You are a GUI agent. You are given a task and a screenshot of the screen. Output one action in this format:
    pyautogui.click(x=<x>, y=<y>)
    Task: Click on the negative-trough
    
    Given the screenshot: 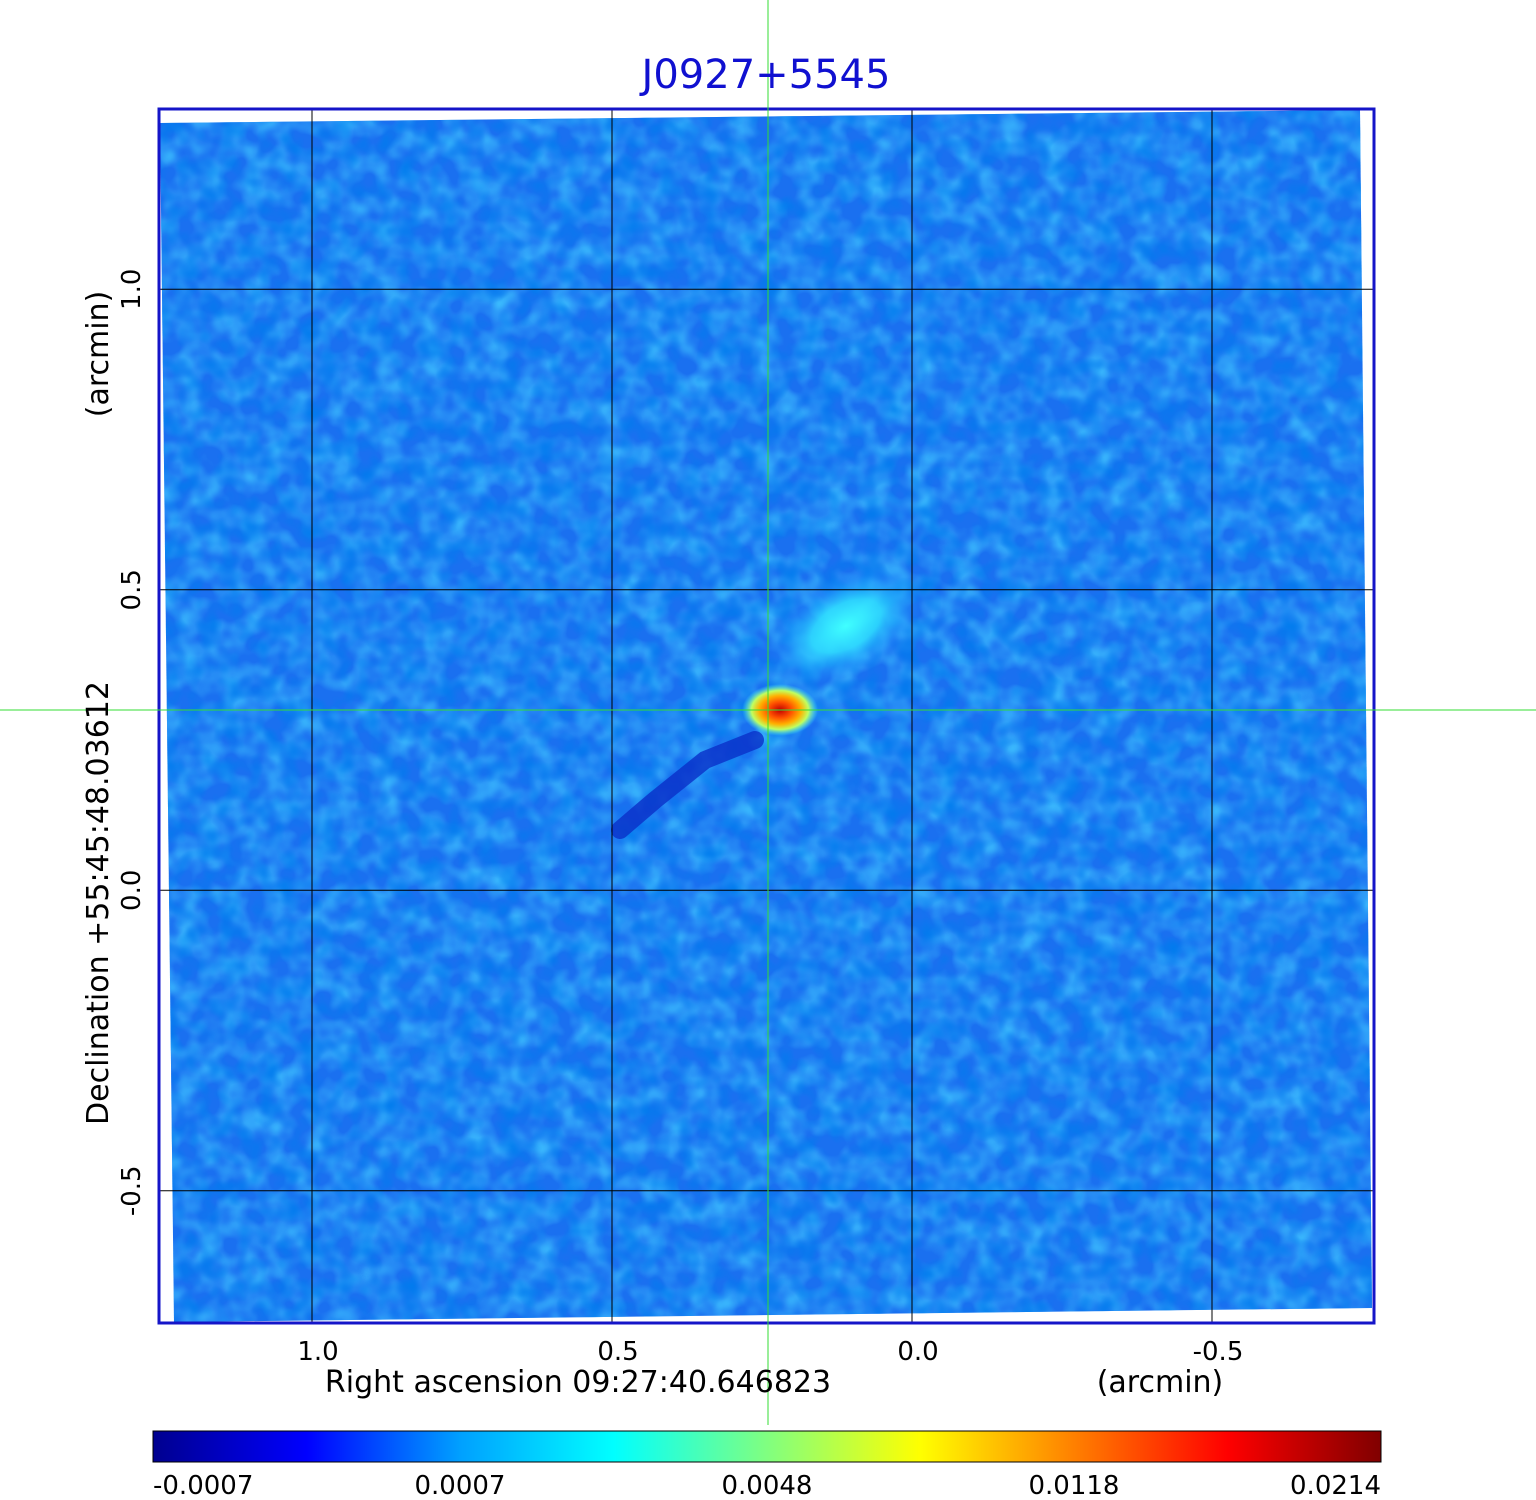 What is the action you would take?
    pyautogui.click(x=687, y=785)
    